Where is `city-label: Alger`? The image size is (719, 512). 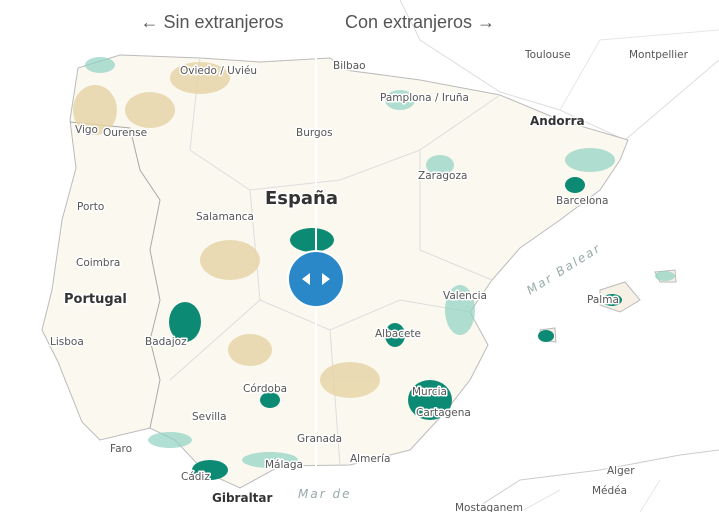 city-label: Alger is located at coordinates (621, 471).